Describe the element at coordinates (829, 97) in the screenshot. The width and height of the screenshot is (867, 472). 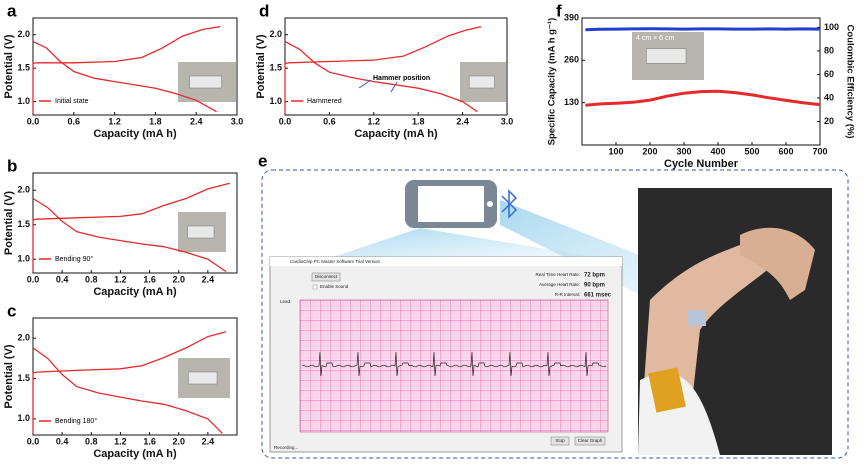
I see `y2-tick-label: 40` at that location.